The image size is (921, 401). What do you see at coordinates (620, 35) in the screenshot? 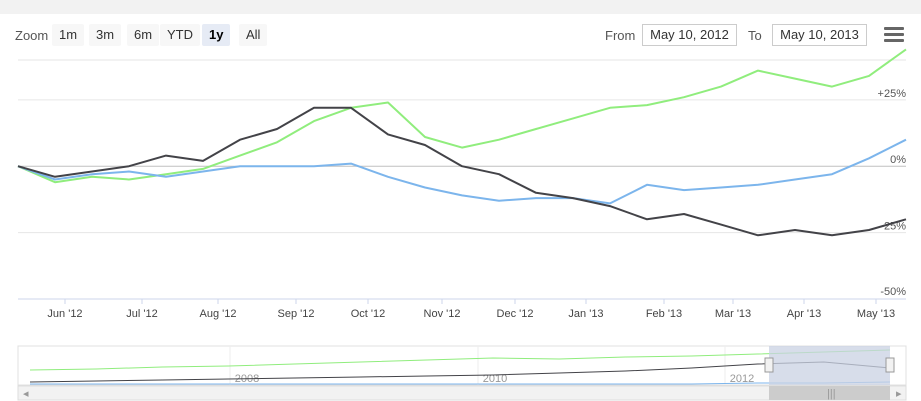
I see `from-label: From` at bounding box center [620, 35].